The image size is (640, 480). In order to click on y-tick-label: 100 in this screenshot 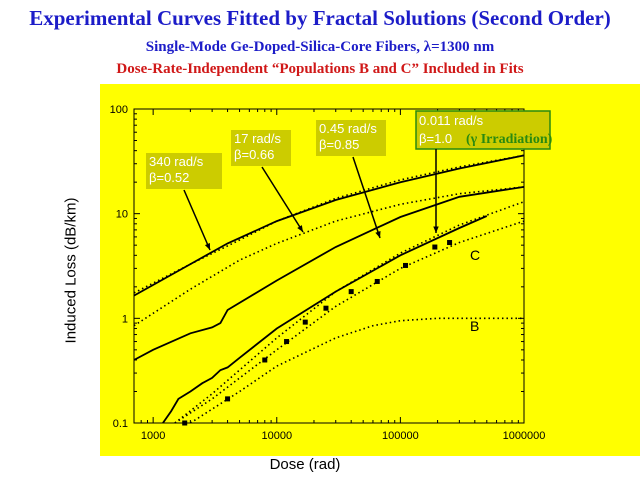, I will do `click(119, 110)`.